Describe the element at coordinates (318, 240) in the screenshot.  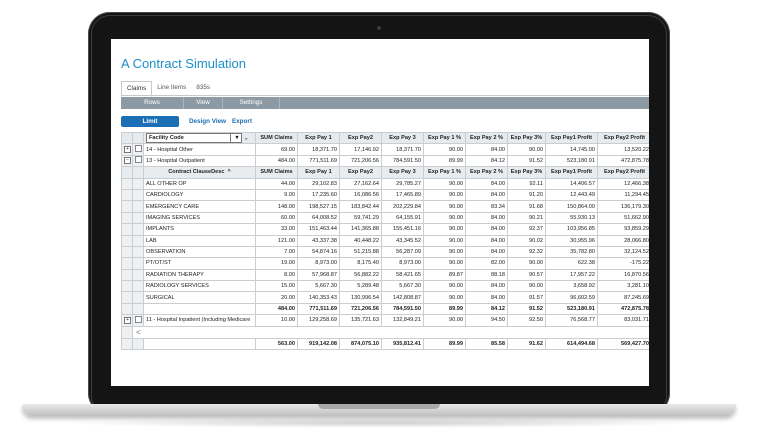
I see `value-cell: 43,337.38` at that location.